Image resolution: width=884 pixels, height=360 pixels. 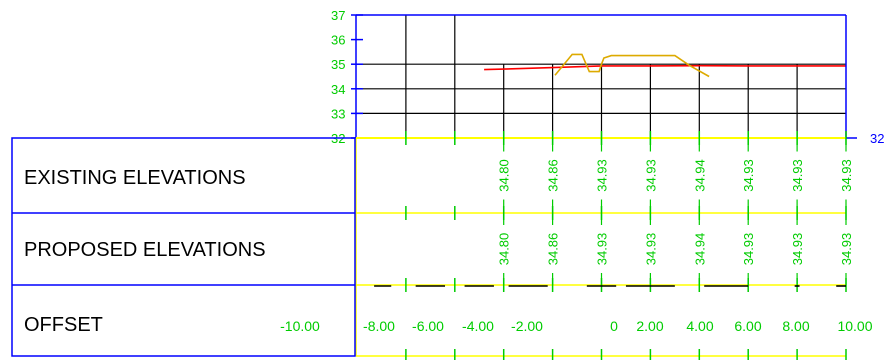 I want to click on profile-series, so click(x=665, y=65).